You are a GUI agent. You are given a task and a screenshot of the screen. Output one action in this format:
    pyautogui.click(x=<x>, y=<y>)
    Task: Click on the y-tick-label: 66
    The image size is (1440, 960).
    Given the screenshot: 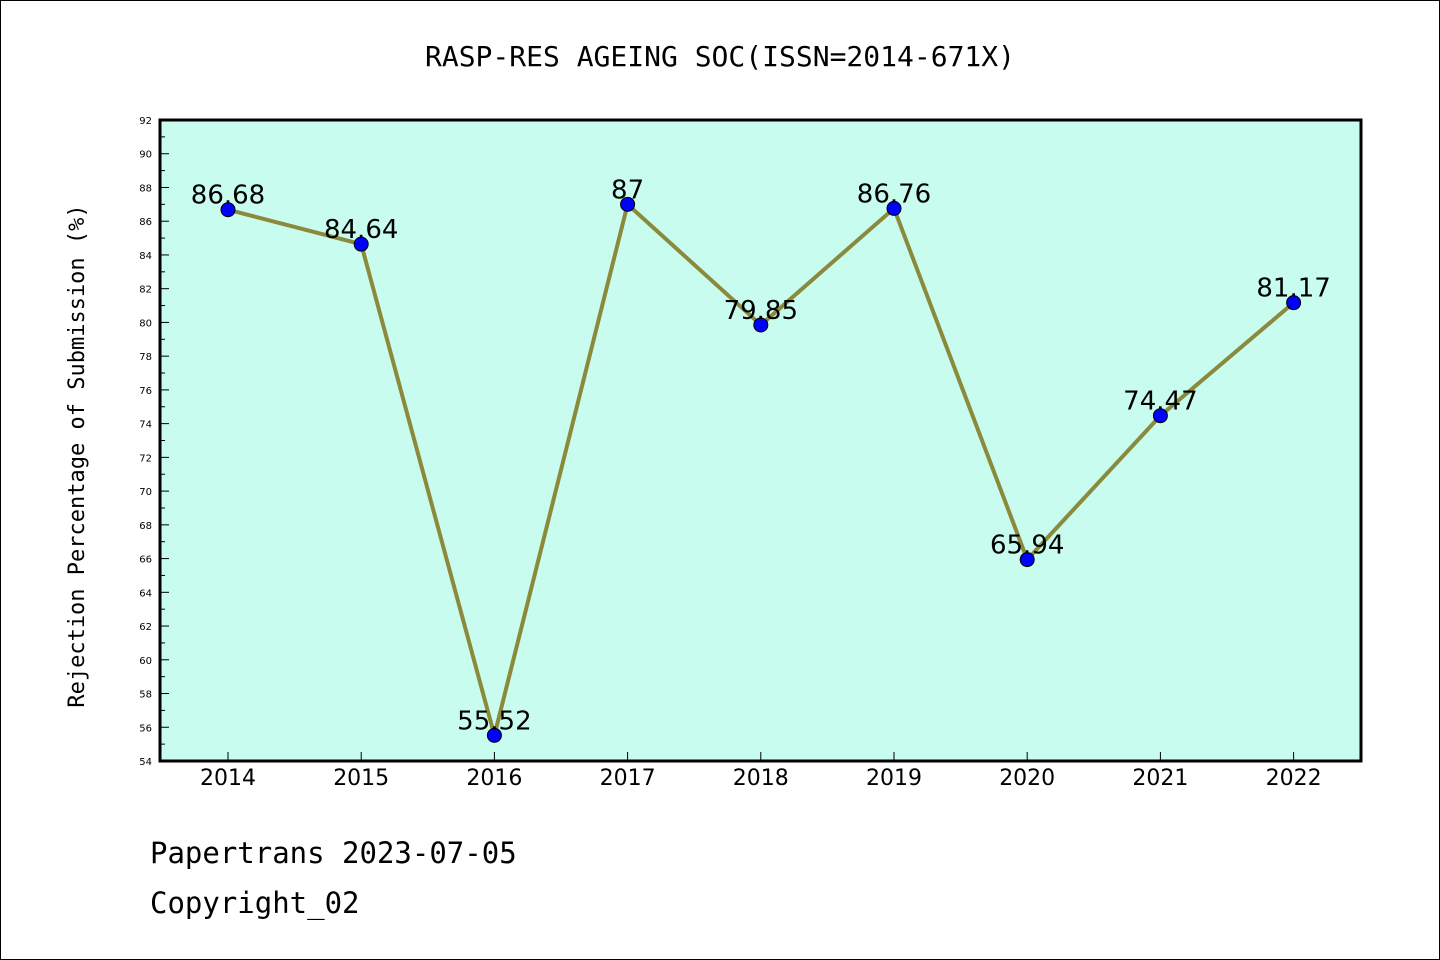 What is the action you would take?
    pyautogui.click(x=145, y=560)
    